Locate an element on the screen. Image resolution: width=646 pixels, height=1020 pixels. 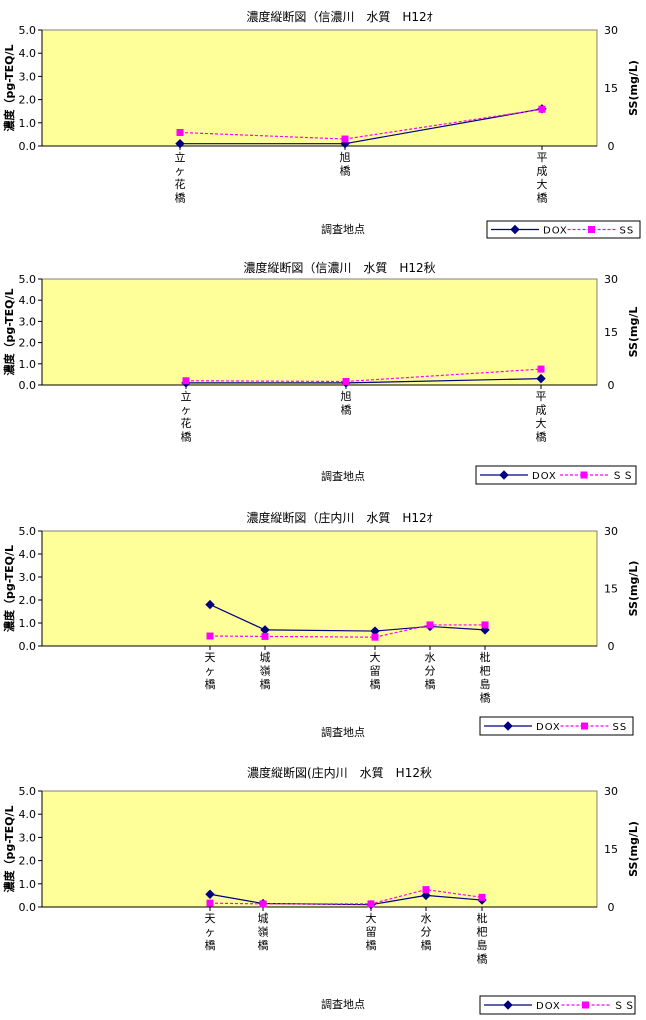
series--2 is located at coordinates (346, 897).